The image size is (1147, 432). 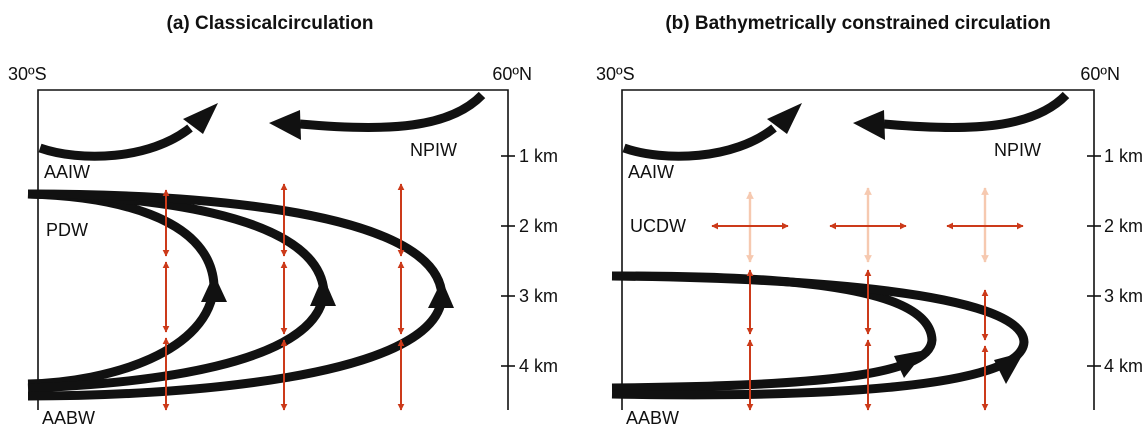 I want to click on panel-b-overturning-cells, so click(x=820, y=335).